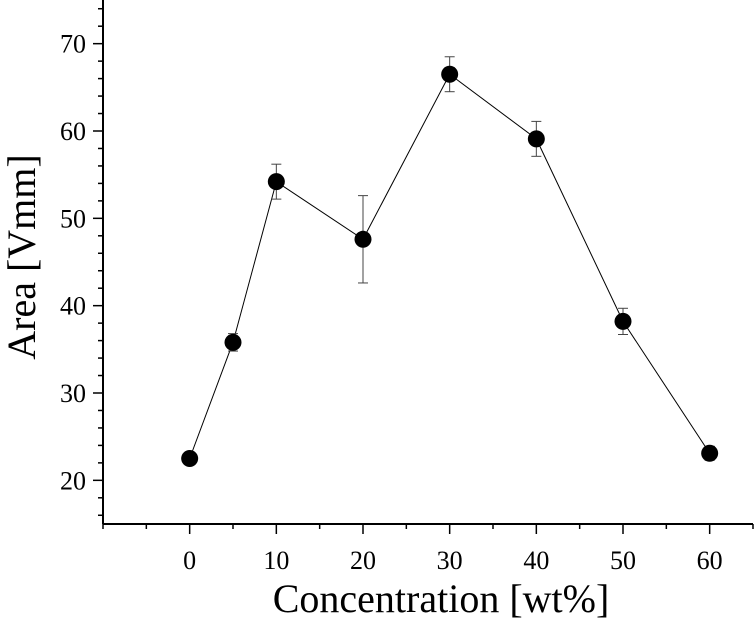 This screenshot has height=621, width=755. What do you see at coordinates (363, 560) in the screenshot?
I see `x-tick-label: 20` at bounding box center [363, 560].